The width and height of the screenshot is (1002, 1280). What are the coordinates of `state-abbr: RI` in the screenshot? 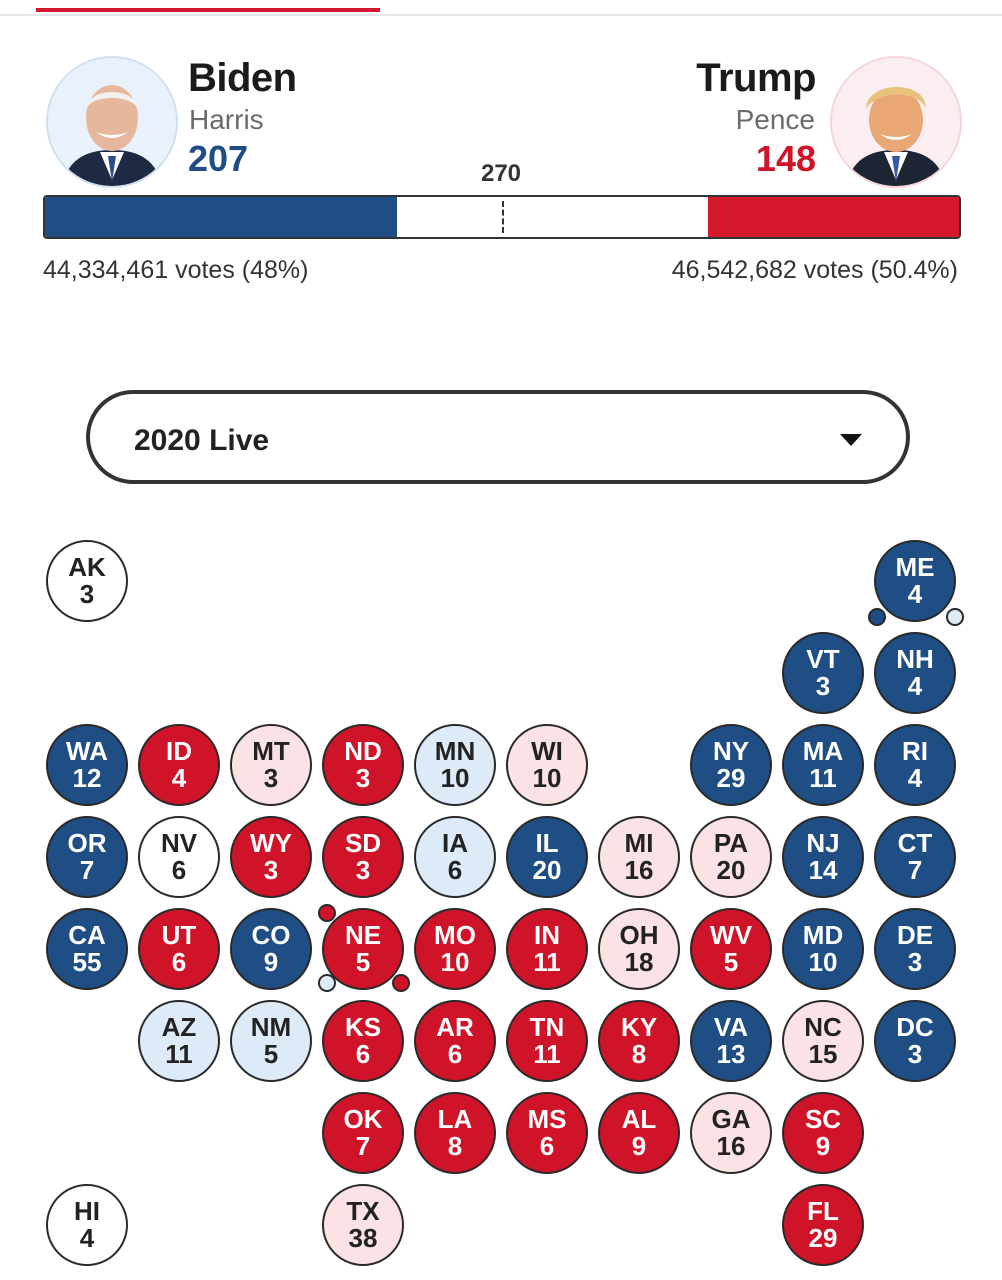 It's located at (915, 751).